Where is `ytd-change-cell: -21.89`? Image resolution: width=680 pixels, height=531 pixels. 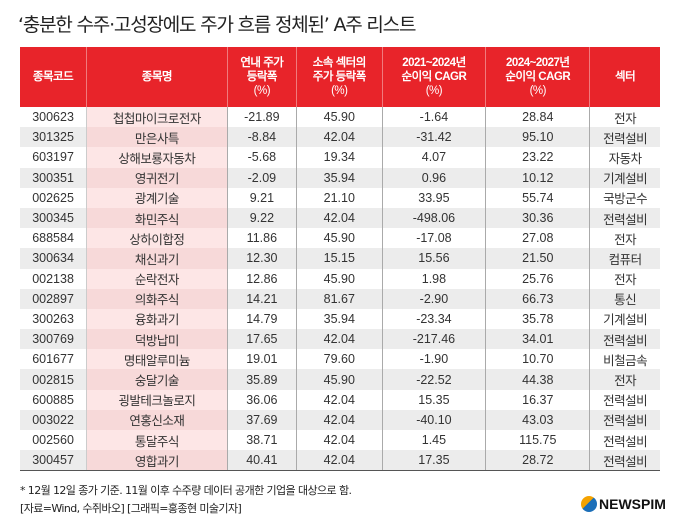
ytd-change-cell: -21.89 is located at coordinates (261, 117).